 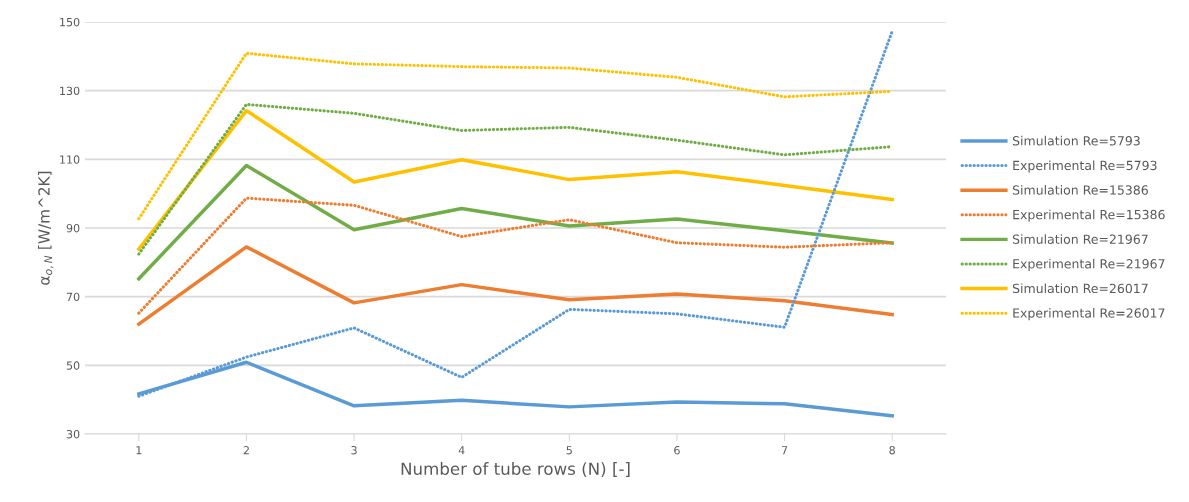 What do you see at coordinates (246, 450) in the screenshot?
I see `x-tick-label: 2` at bounding box center [246, 450].